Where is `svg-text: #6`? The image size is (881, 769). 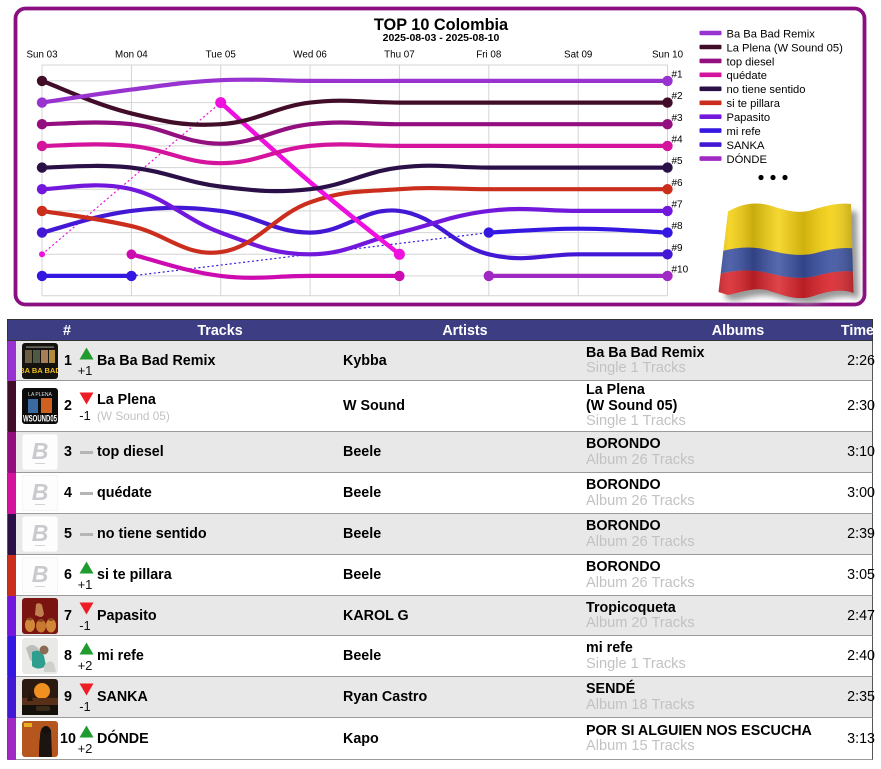 svg-text: #6 is located at coordinates (678, 183).